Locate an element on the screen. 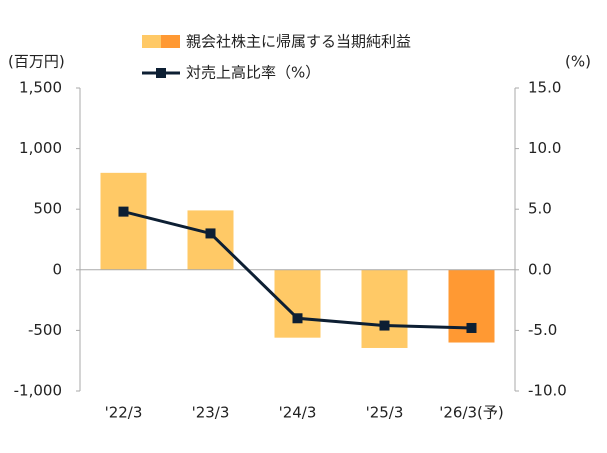  x-tick-label: '22/3 is located at coordinates (124, 413).